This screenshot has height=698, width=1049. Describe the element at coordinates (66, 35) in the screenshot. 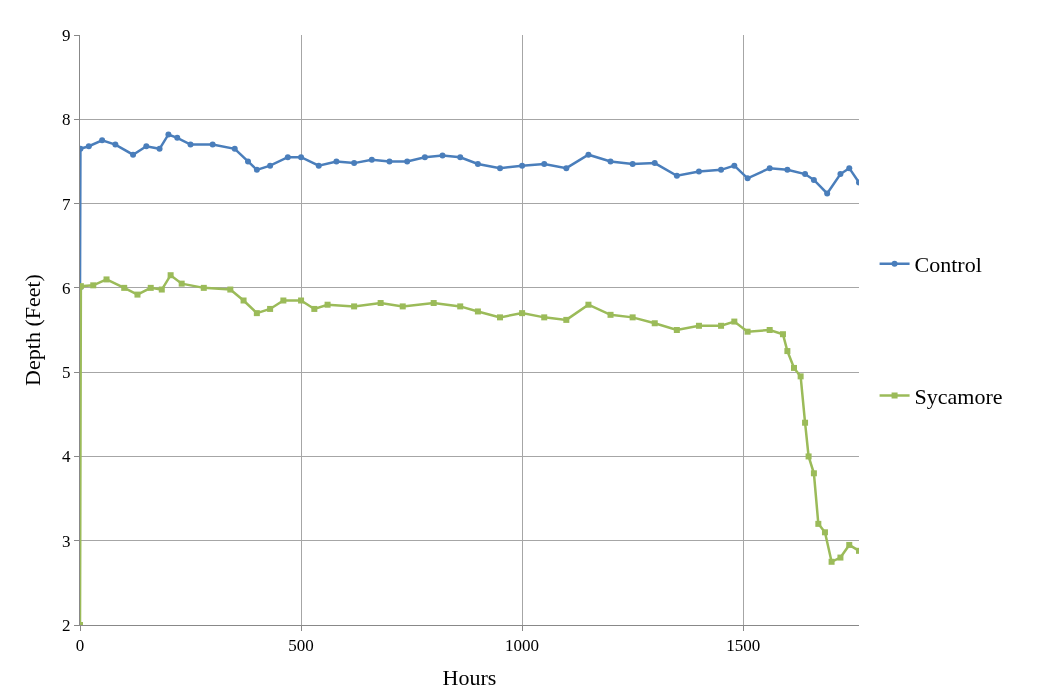

I see `y-tick-label: 9` at that location.